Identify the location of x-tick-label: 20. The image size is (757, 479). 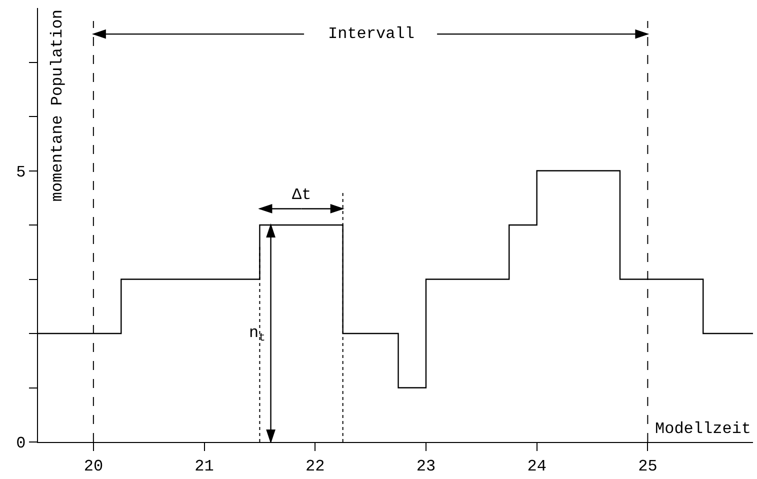
(94, 466).